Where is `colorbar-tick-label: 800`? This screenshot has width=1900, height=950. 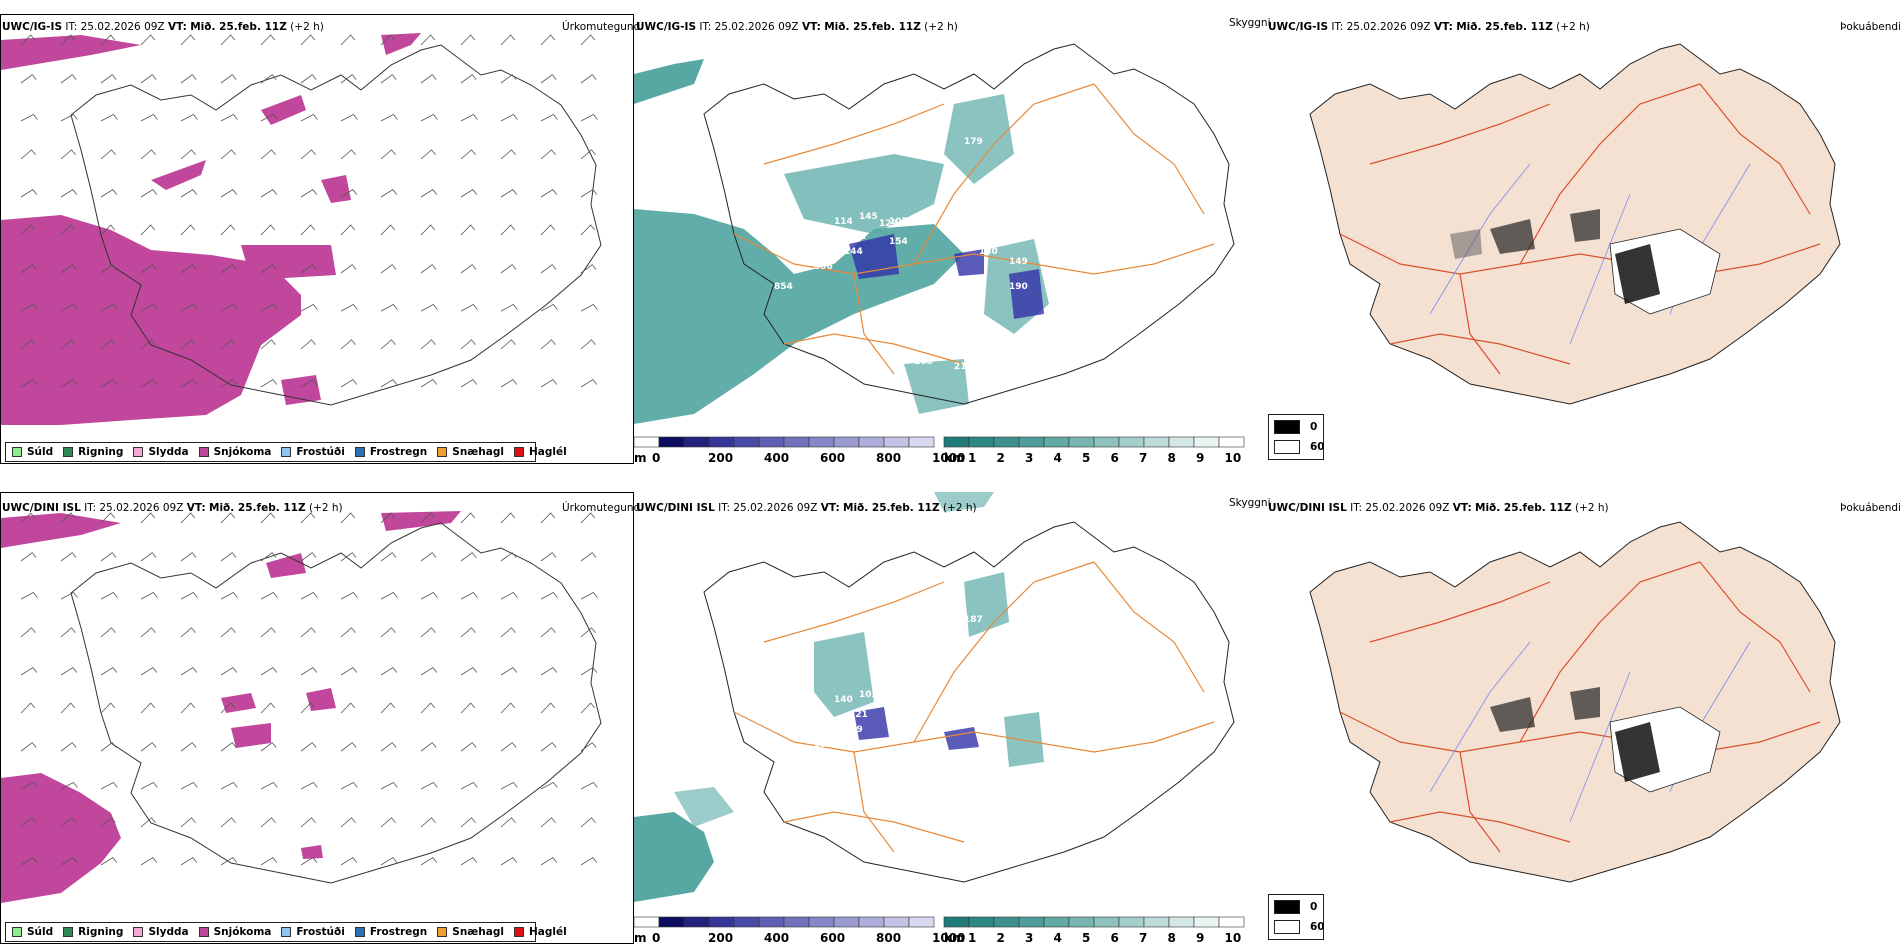 colorbar-tick-label: 800 is located at coordinates (889, 938).